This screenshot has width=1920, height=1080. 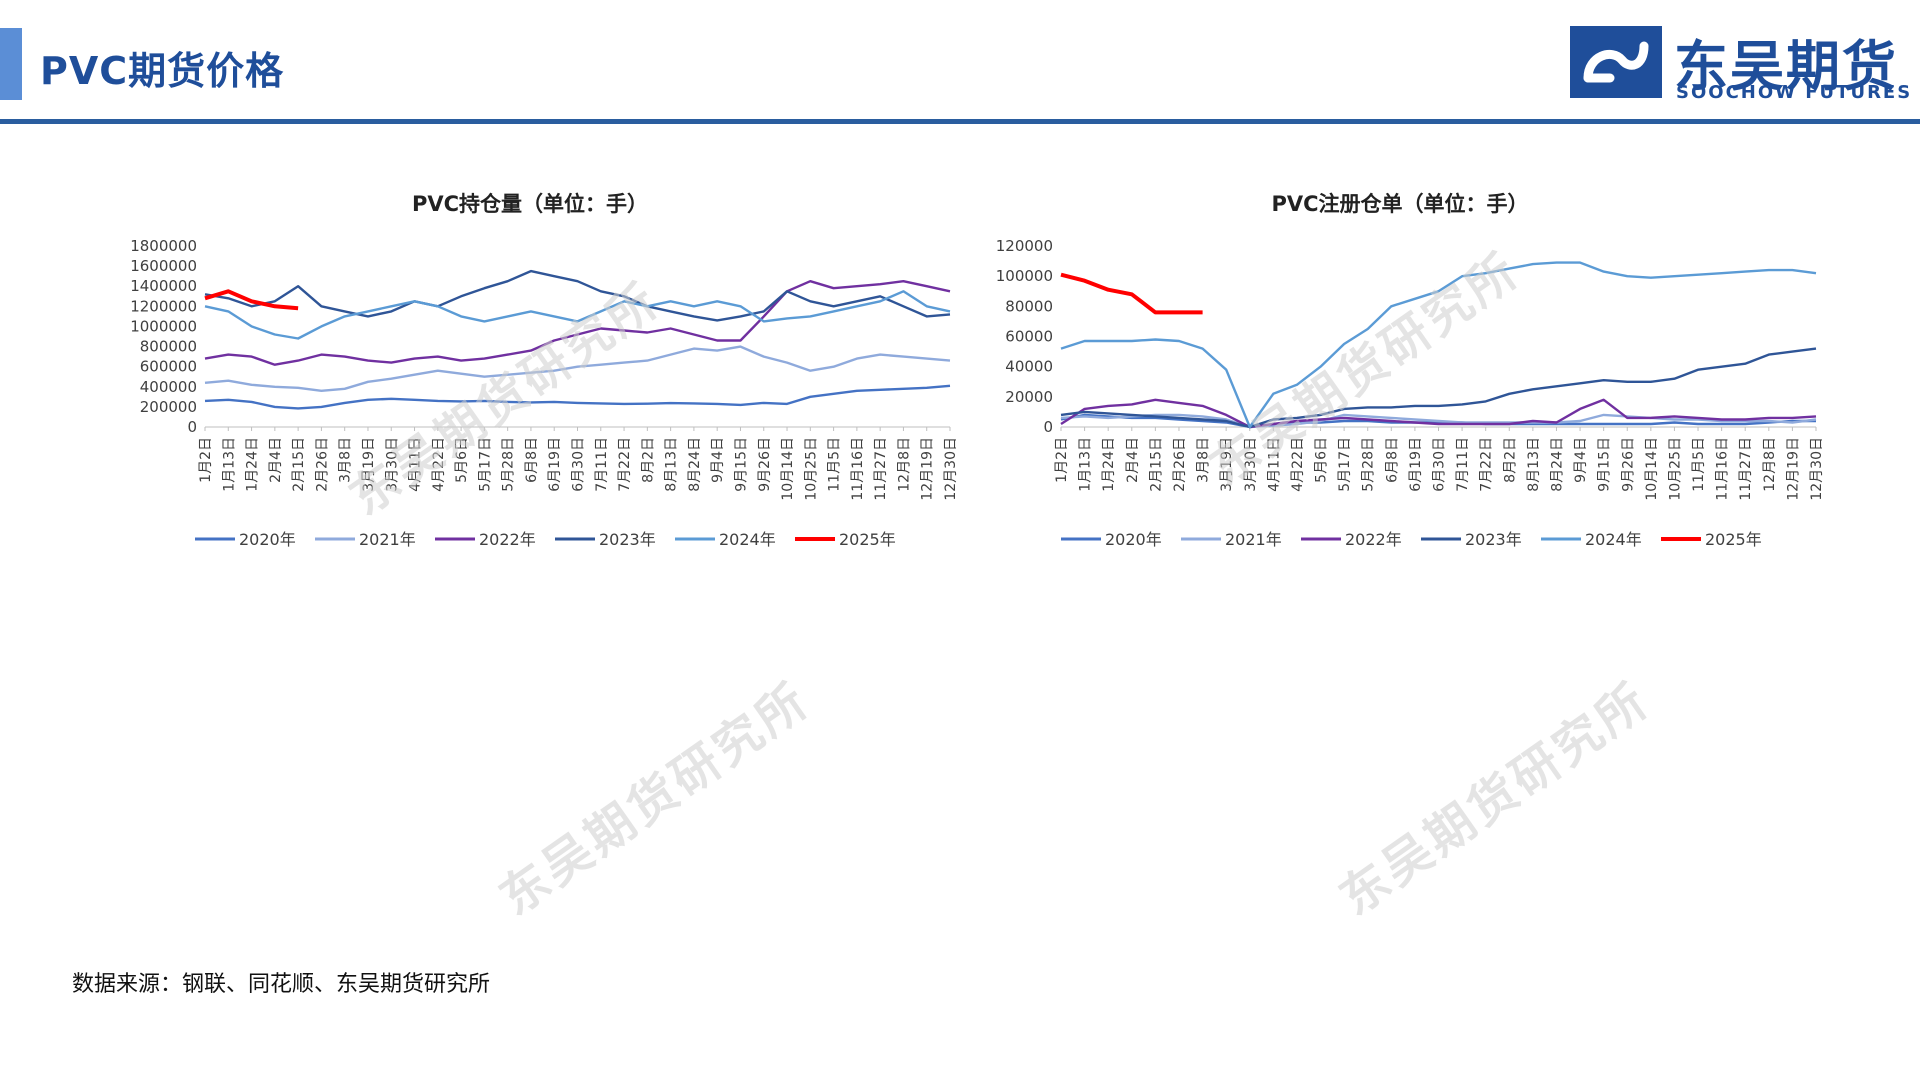 What do you see at coordinates (162, 71) in the screenshot?
I see `page-title: PVC期货价格` at bounding box center [162, 71].